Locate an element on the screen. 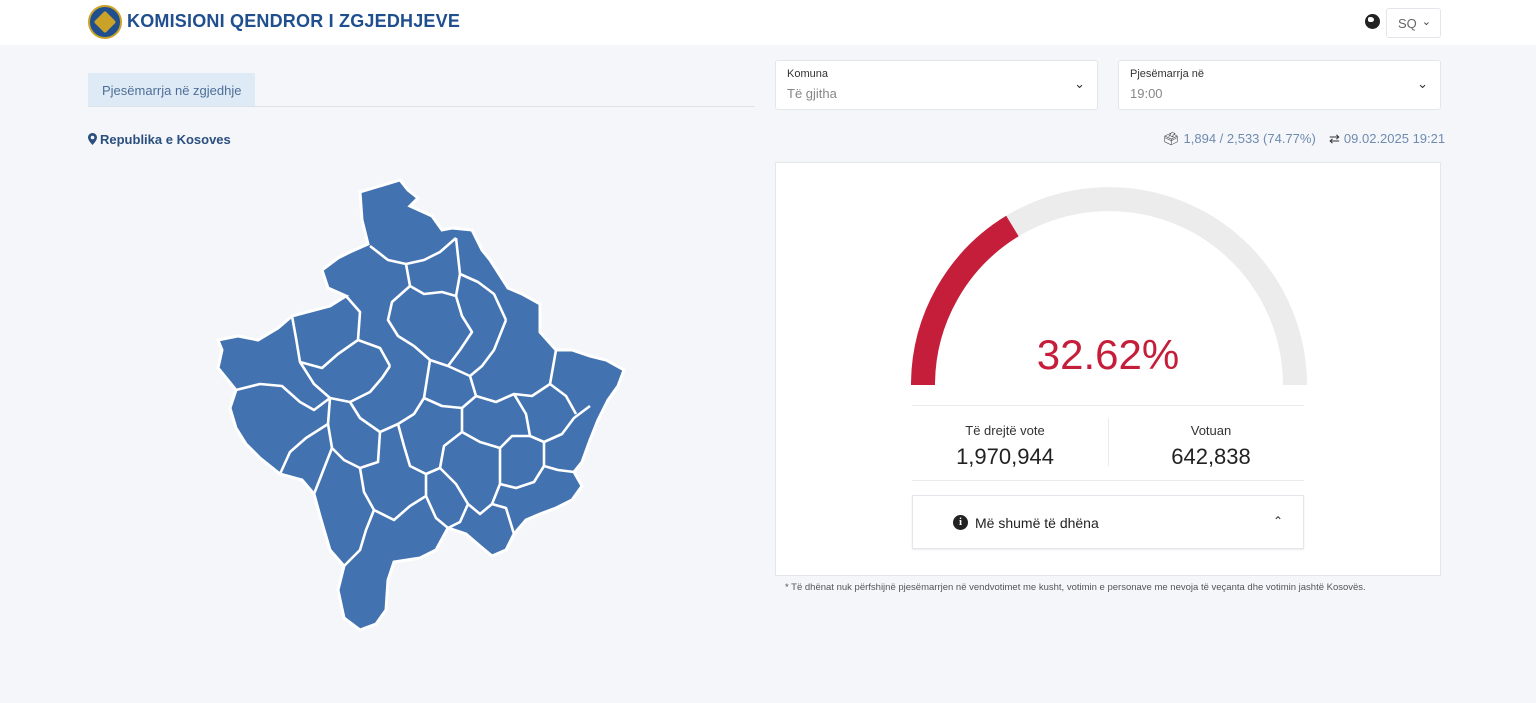 This screenshot has height=703, width=1536. municipality-value: Të gjitha is located at coordinates (812, 93).